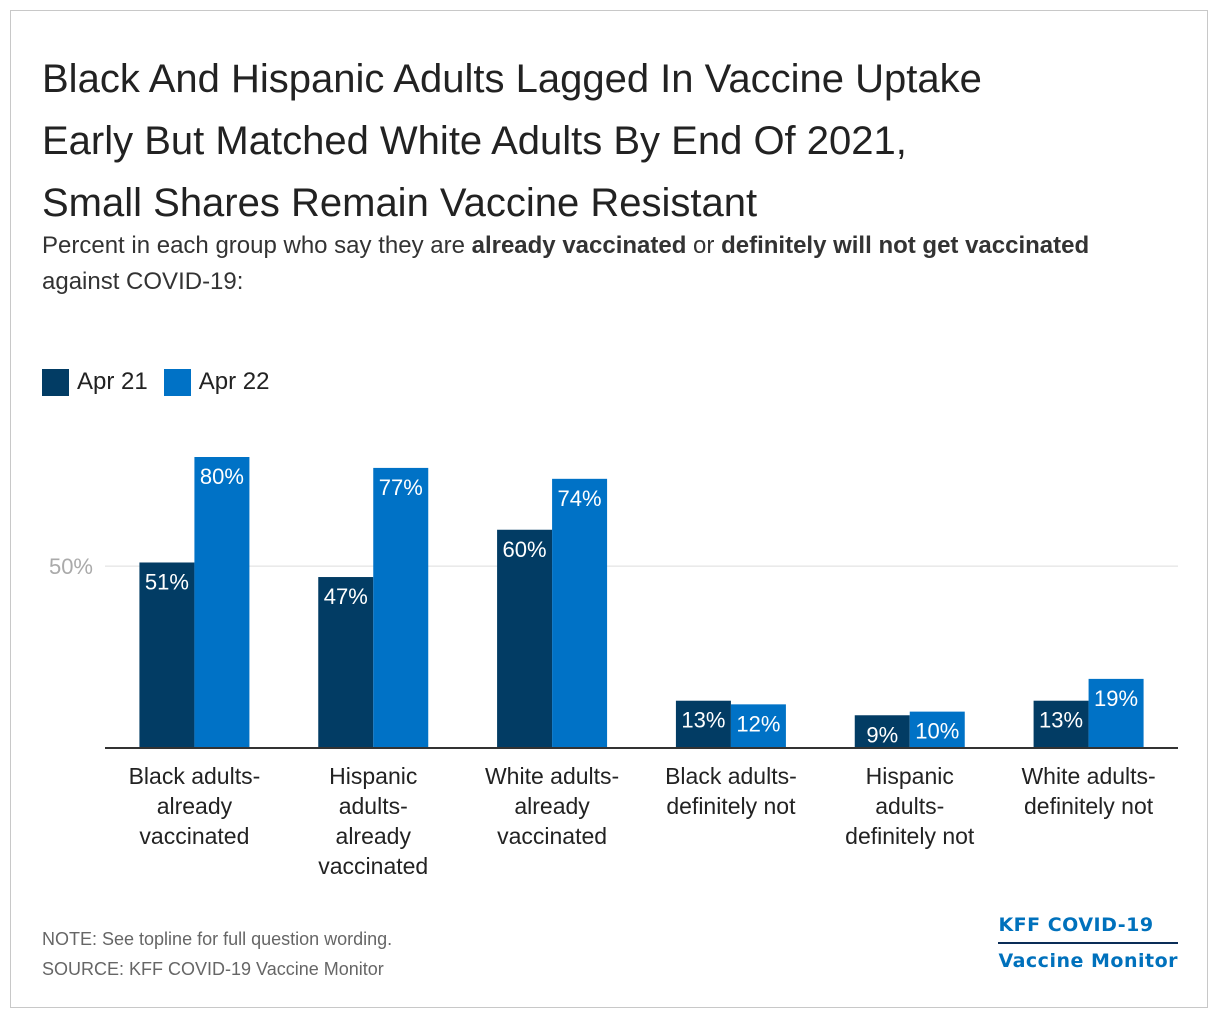  I want to click on legend-item-apr21: Apr 21, so click(95, 382).